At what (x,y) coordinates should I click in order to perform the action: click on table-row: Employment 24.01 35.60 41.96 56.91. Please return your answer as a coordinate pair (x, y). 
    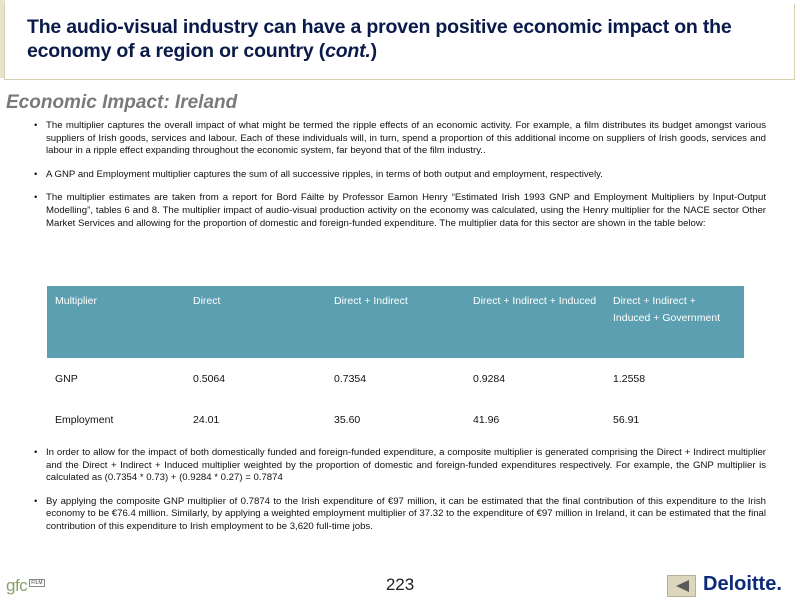
    Looking at the image, I should click on (395, 419).